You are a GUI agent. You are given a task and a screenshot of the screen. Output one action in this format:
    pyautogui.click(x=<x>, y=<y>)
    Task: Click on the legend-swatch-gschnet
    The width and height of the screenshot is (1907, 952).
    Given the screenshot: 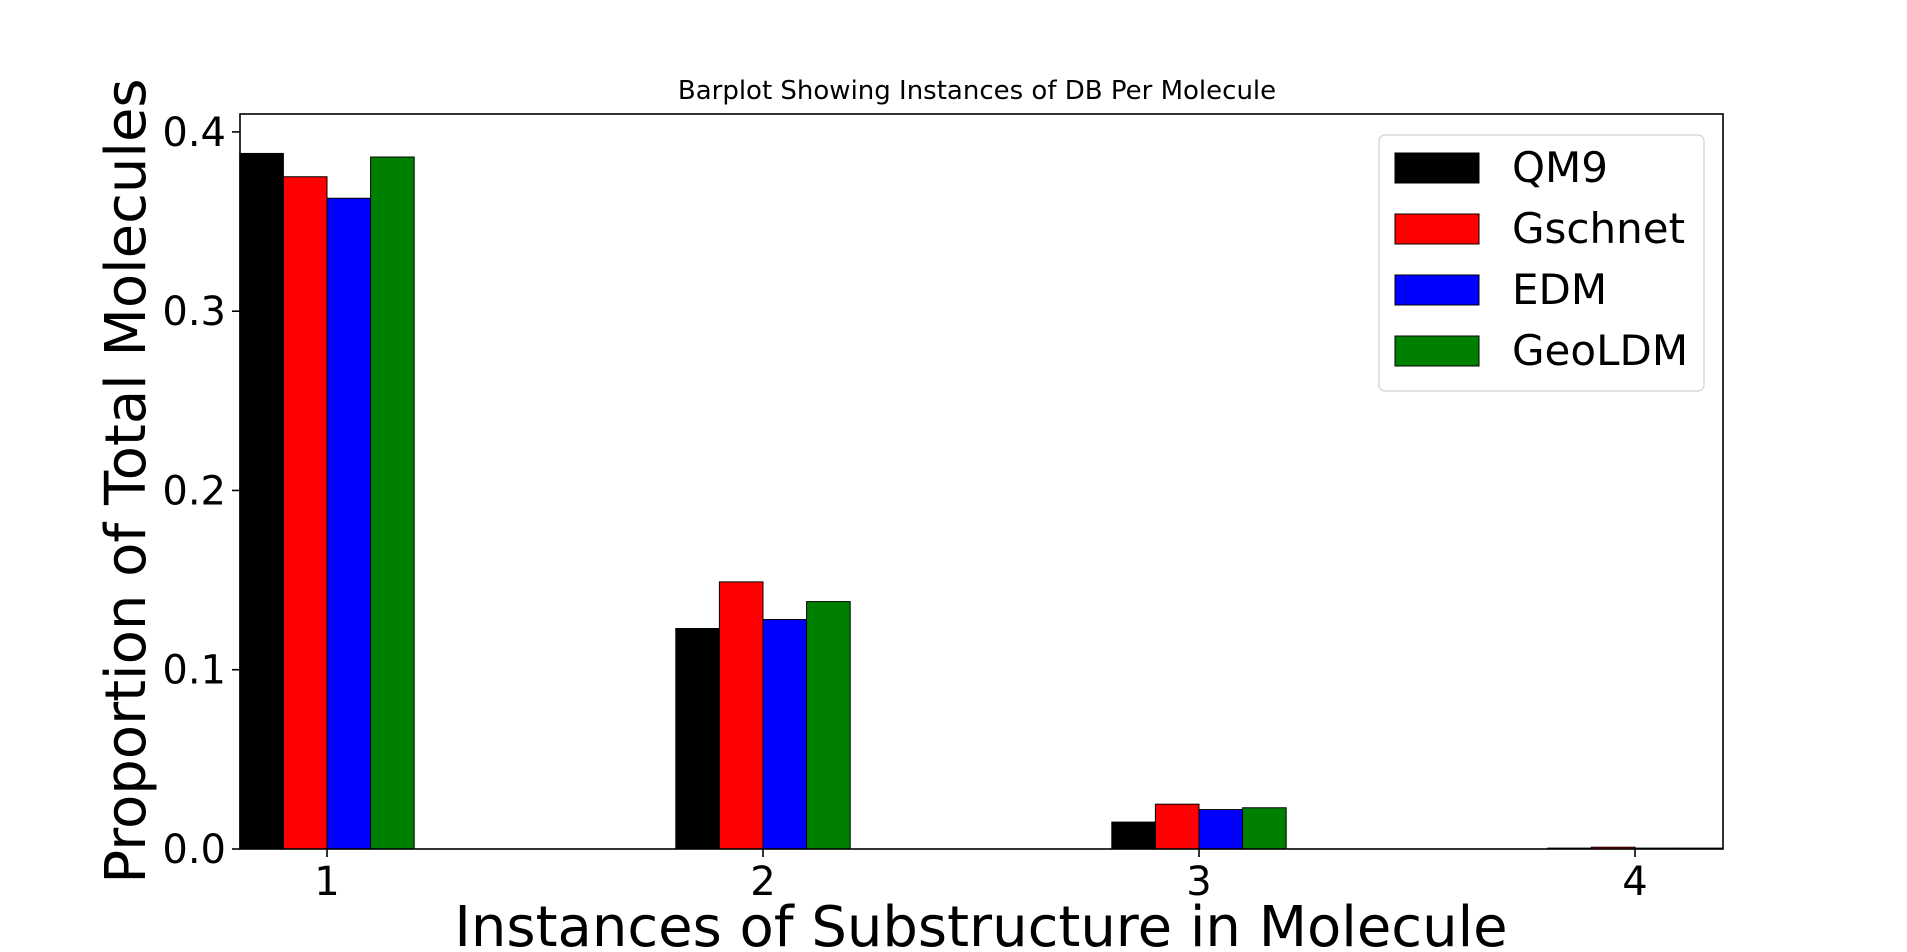 What is the action you would take?
    pyautogui.click(x=1437, y=229)
    